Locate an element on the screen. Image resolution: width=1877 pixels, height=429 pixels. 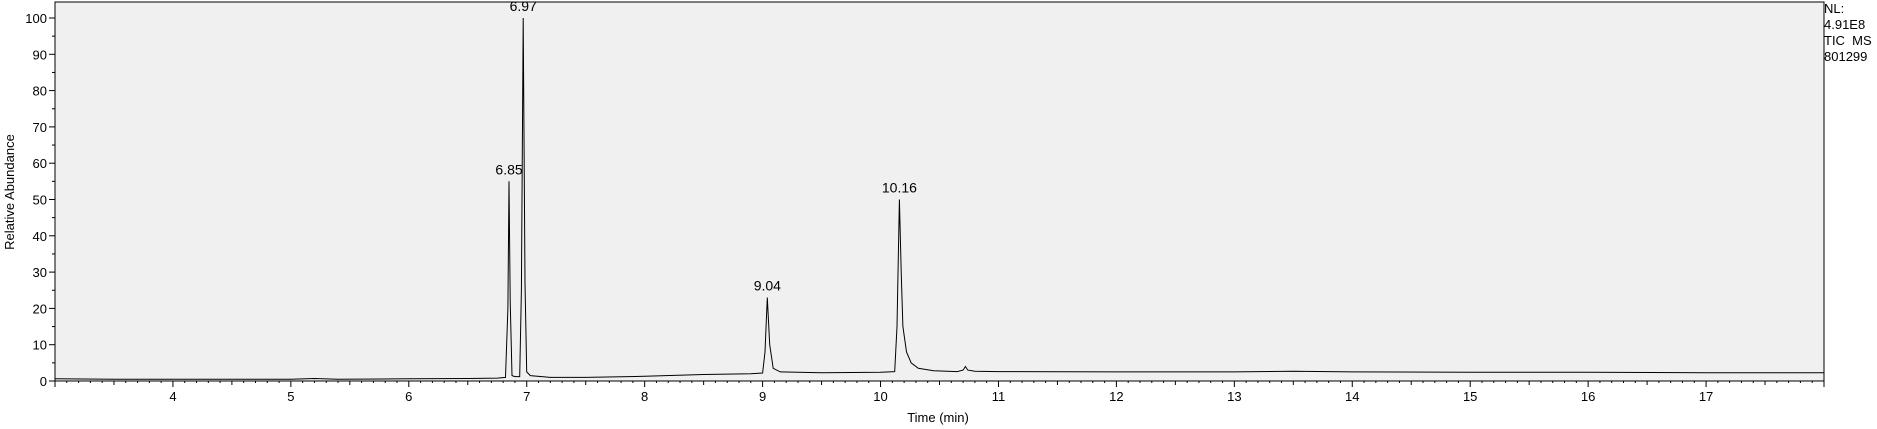
x-axis: 4 5 6 7 8 9 10 11 12 13 14 15 16 17 is located at coordinates (939, 392).